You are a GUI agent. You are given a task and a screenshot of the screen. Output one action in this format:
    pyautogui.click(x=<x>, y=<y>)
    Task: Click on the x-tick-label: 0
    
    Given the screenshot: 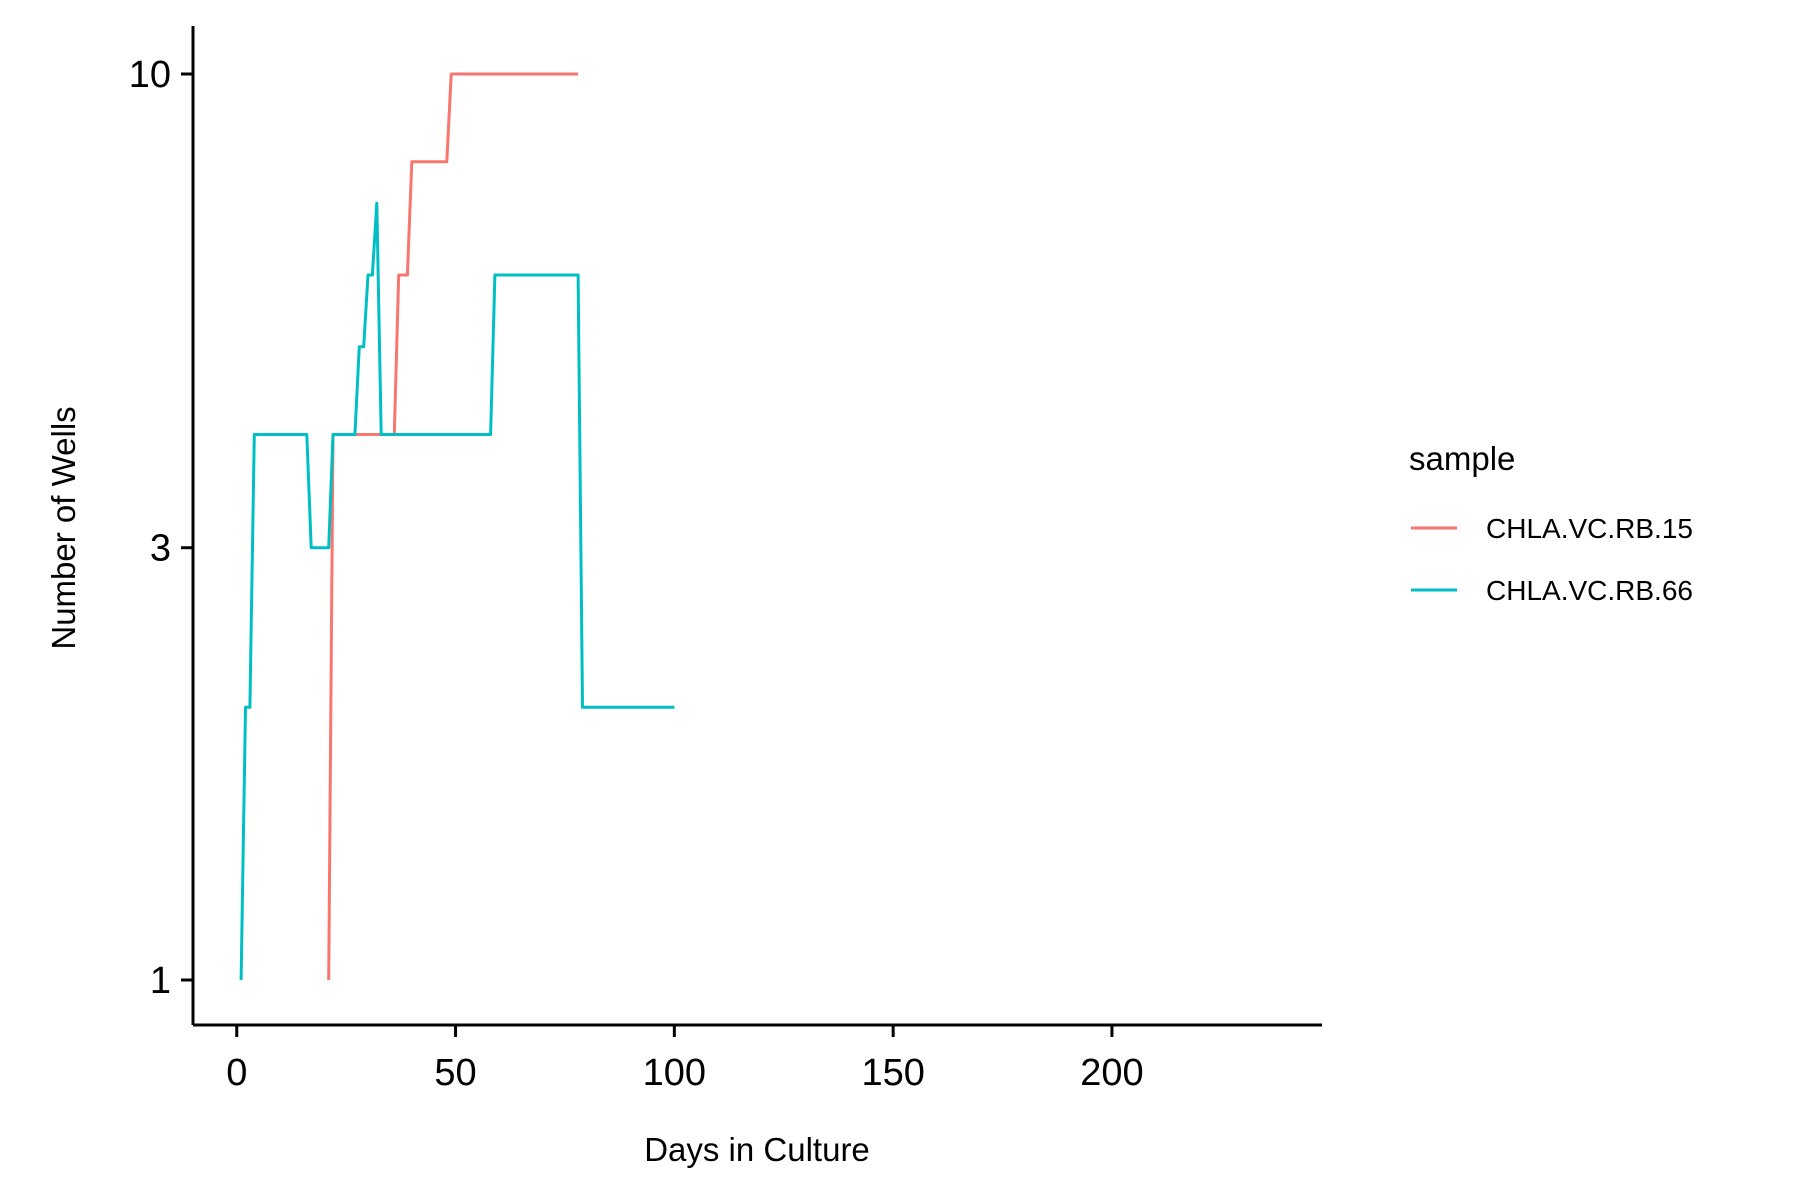 What is the action you would take?
    pyautogui.click(x=236, y=1073)
    